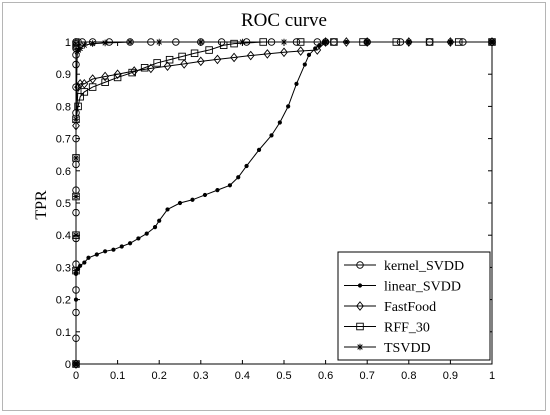  What do you see at coordinates (63, 333) in the screenshot?
I see `y-tick-label: 0.1` at bounding box center [63, 333].